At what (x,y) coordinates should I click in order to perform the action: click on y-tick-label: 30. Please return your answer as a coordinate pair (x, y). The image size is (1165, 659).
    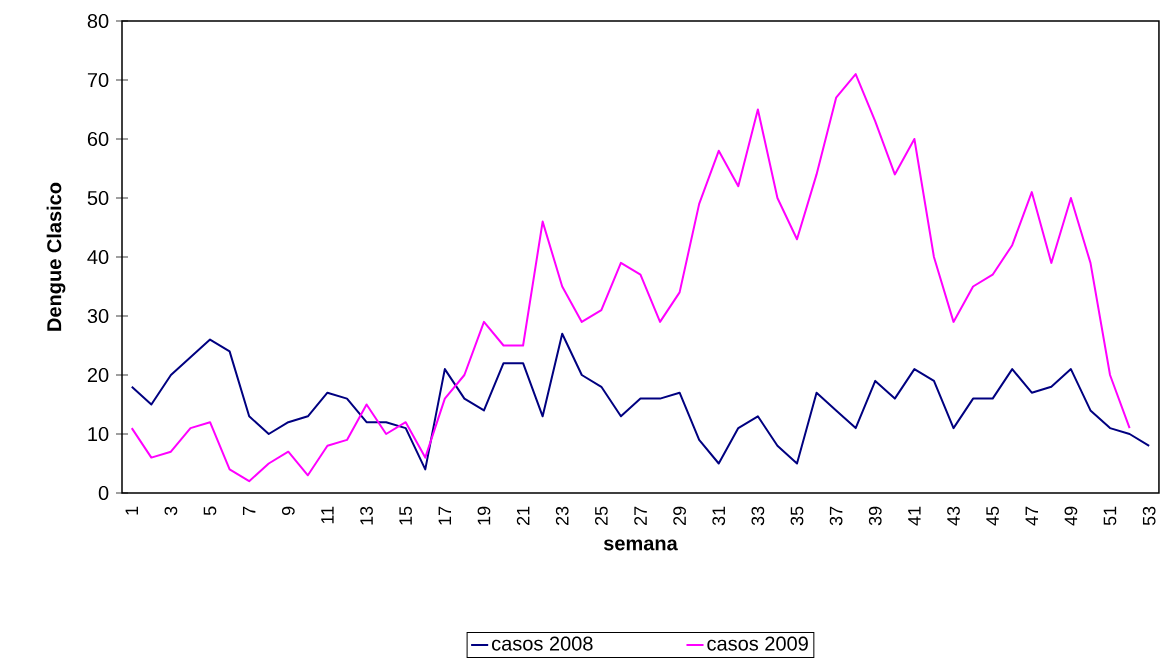
    Looking at the image, I should click on (98, 316).